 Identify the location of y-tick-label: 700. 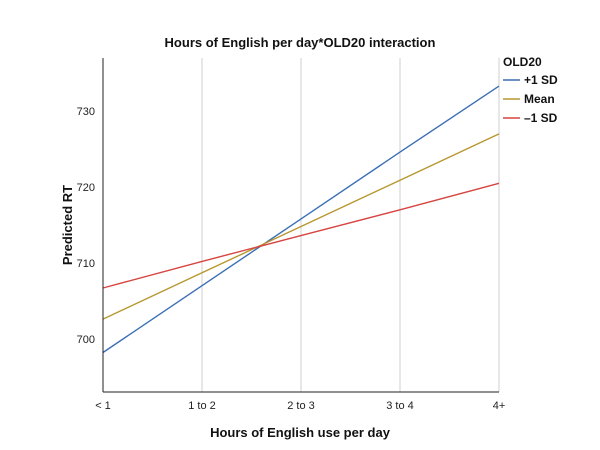
(86, 340).